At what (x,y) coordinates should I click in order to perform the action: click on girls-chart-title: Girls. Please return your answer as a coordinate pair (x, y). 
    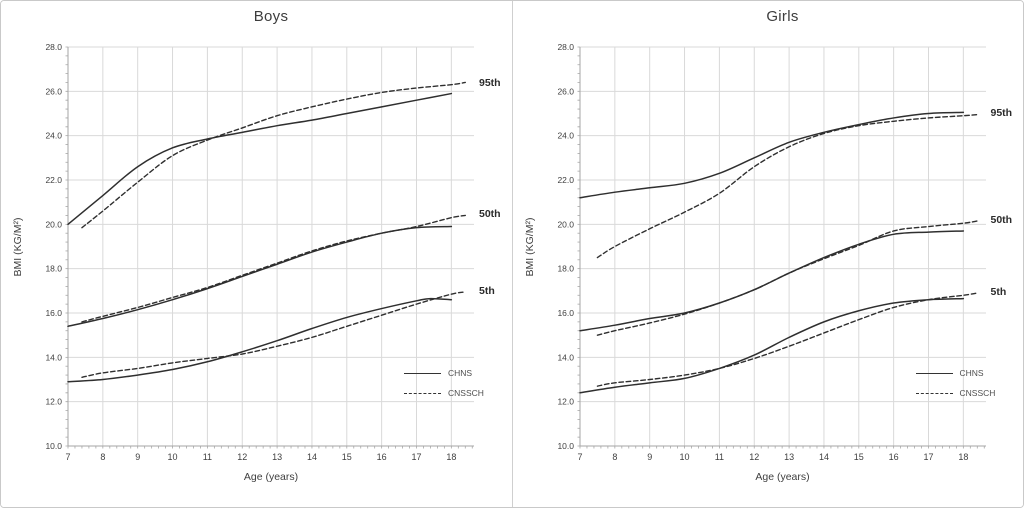
    Looking at the image, I should click on (782, 16).